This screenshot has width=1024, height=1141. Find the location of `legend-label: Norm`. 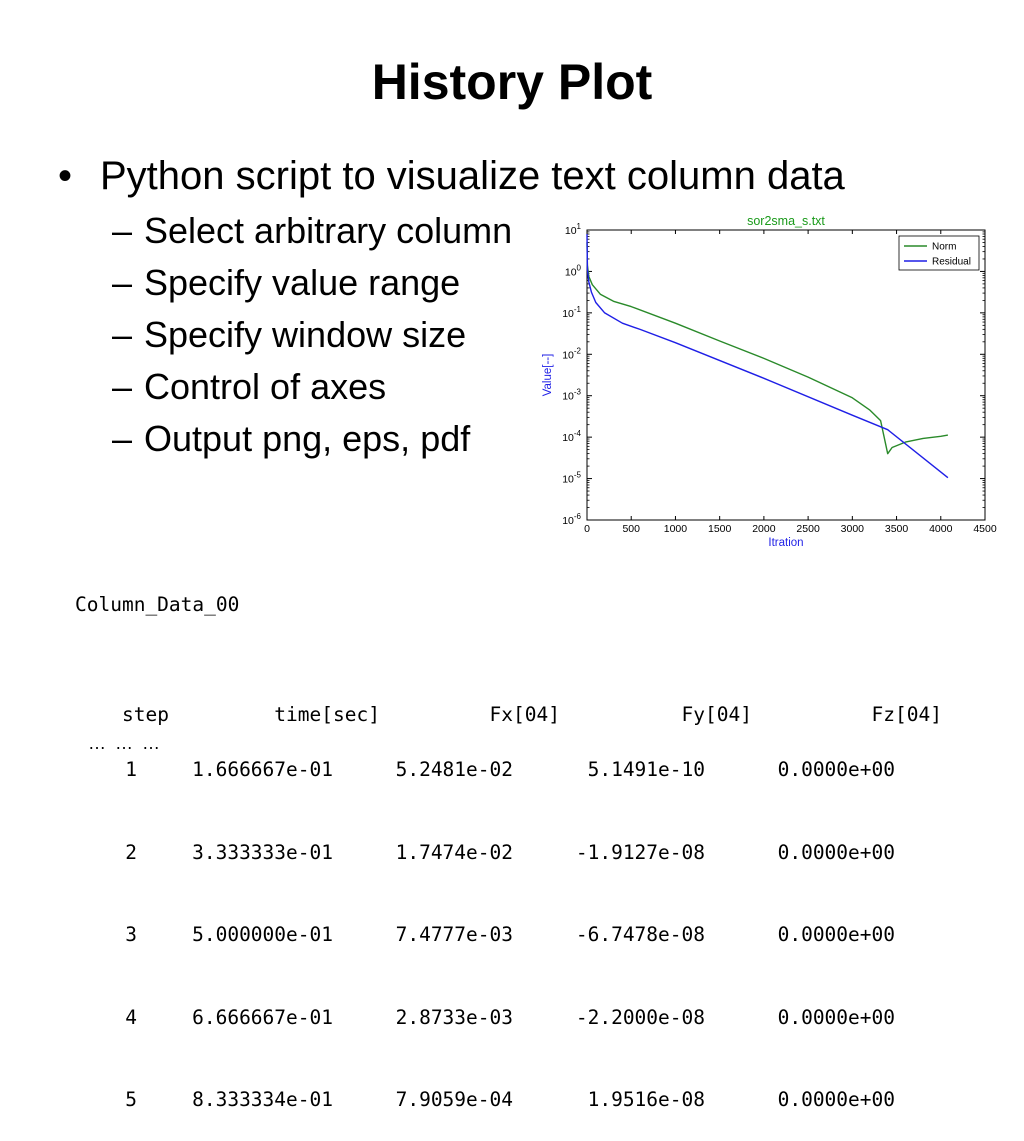

legend-label: Norm is located at coordinates (944, 247).